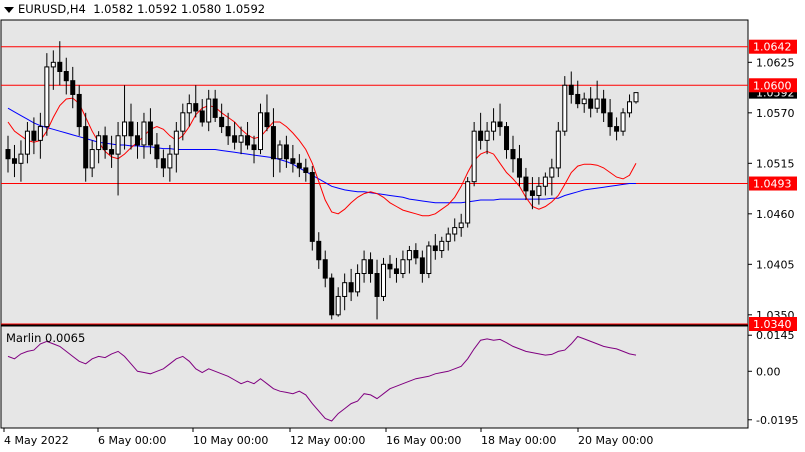 This screenshot has width=805, height=452. Describe the element at coordinates (36, 440) in the screenshot. I see `x-tick-label: 4 May 2022` at that location.